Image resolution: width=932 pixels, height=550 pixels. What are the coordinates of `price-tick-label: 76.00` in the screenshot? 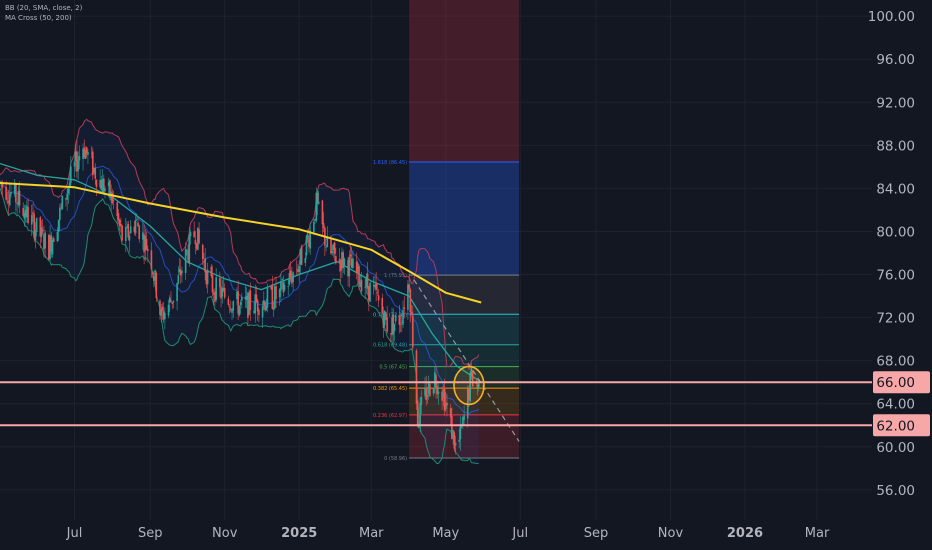 It's located at (895, 276).